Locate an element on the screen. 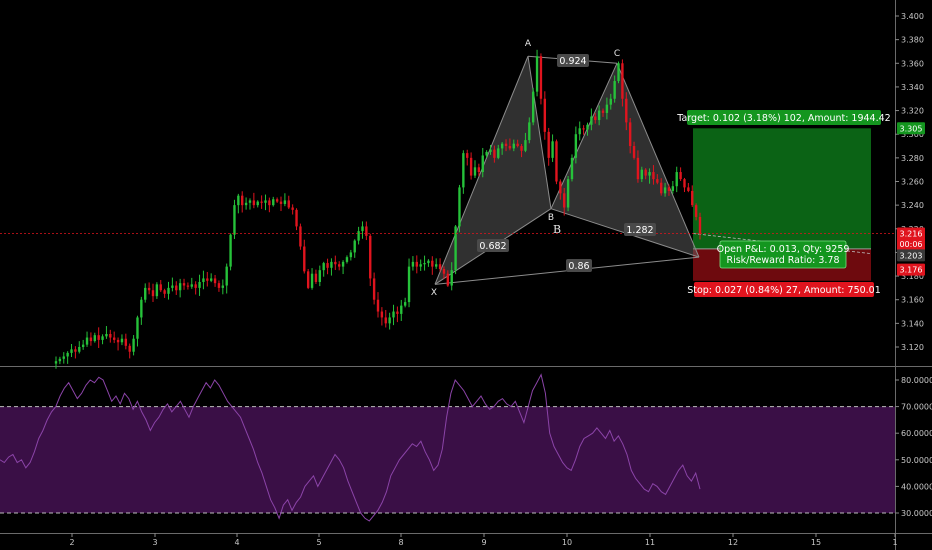 This screenshot has height=550, width=932. leg-xa is located at coordinates (481, 170).